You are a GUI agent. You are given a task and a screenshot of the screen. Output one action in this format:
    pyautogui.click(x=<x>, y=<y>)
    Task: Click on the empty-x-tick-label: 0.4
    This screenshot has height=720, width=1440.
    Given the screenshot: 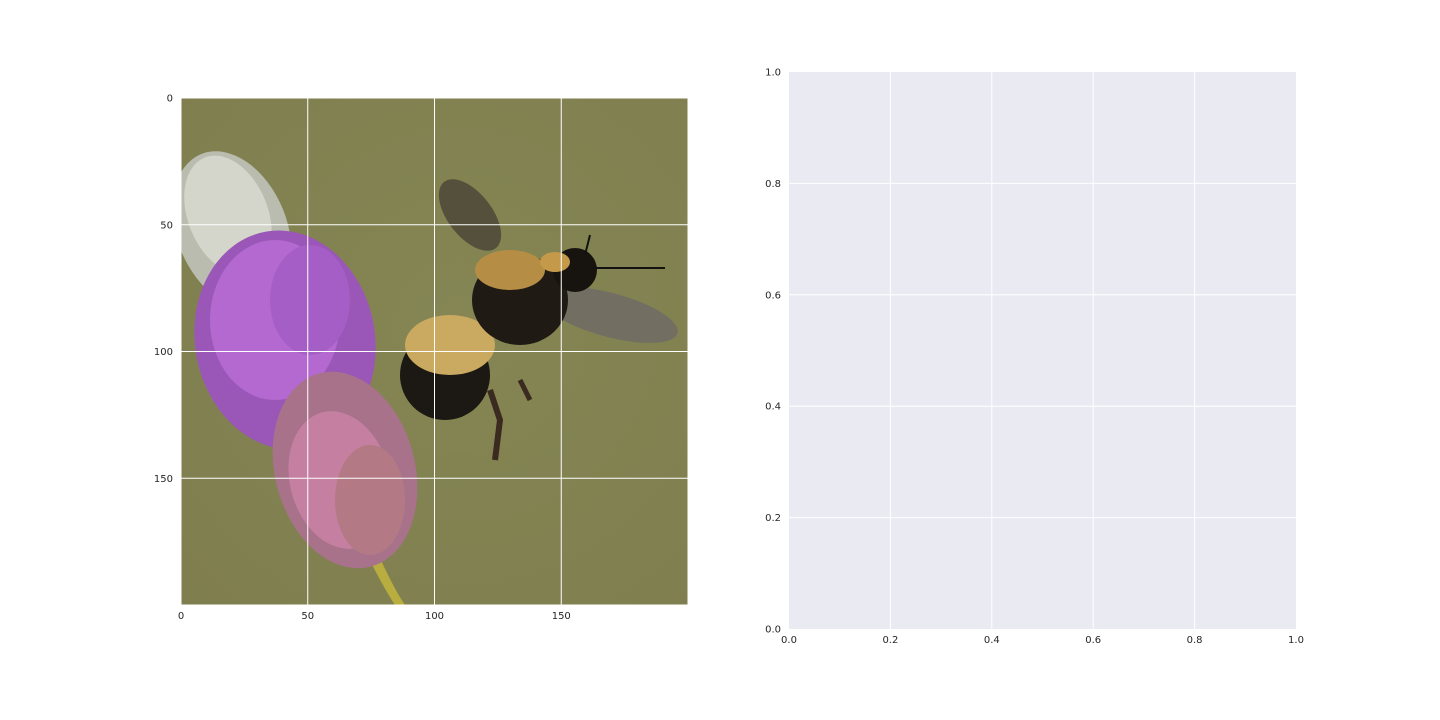 What is the action you would take?
    pyautogui.click(x=992, y=640)
    